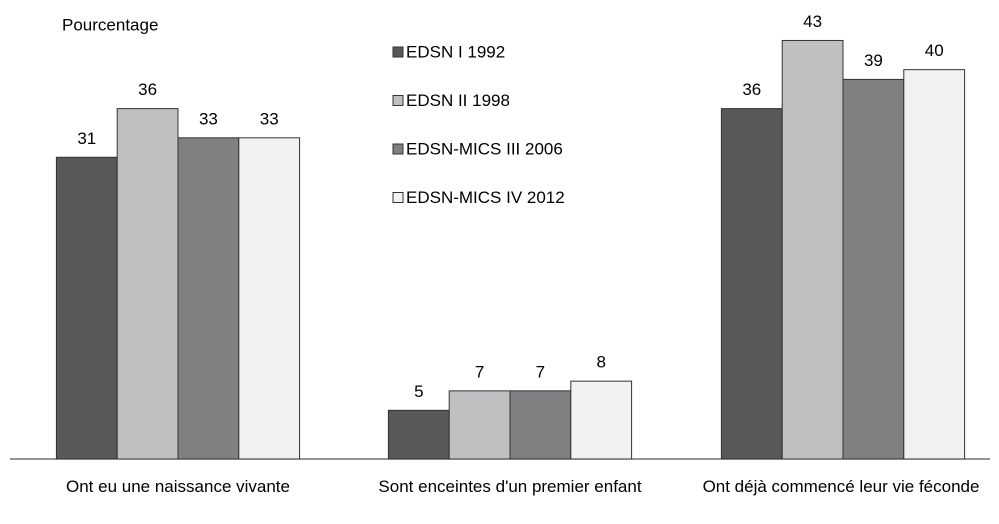  Describe the element at coordinates (600, 362) in the screenshot. I see `data-label: 8` at that location.